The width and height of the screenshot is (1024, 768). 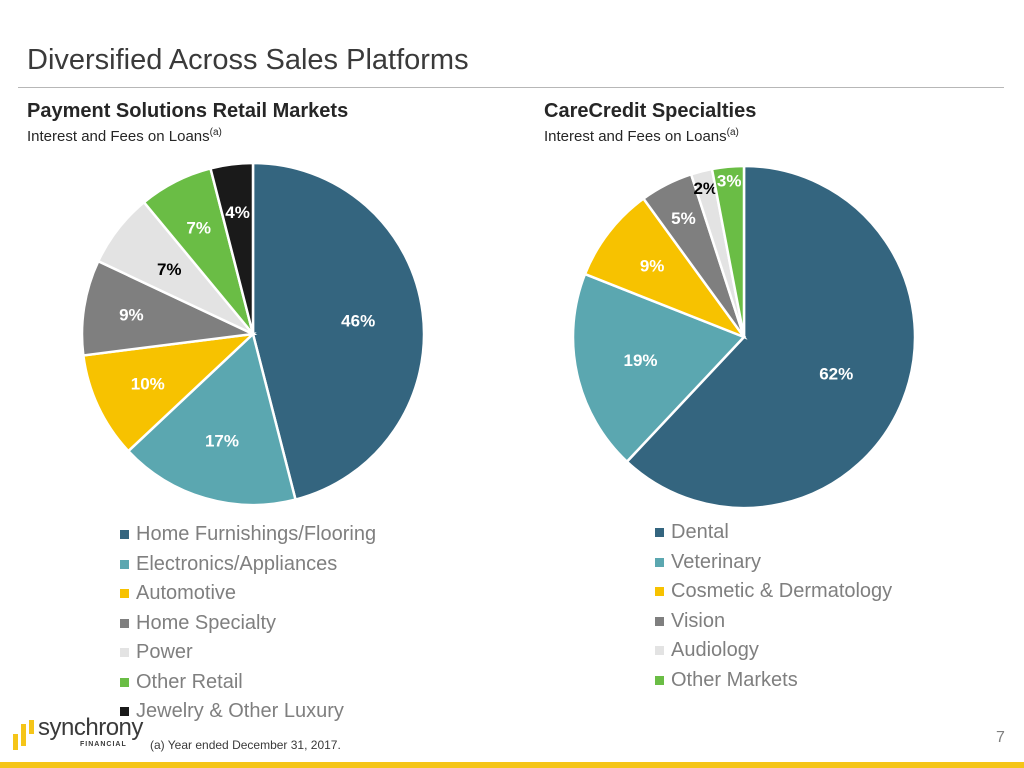 What do you see at coordinates (782, 591) in the screenshot?
I see `legend-label: Cosmetic & Dermatology` at bounding box center [782, 591].